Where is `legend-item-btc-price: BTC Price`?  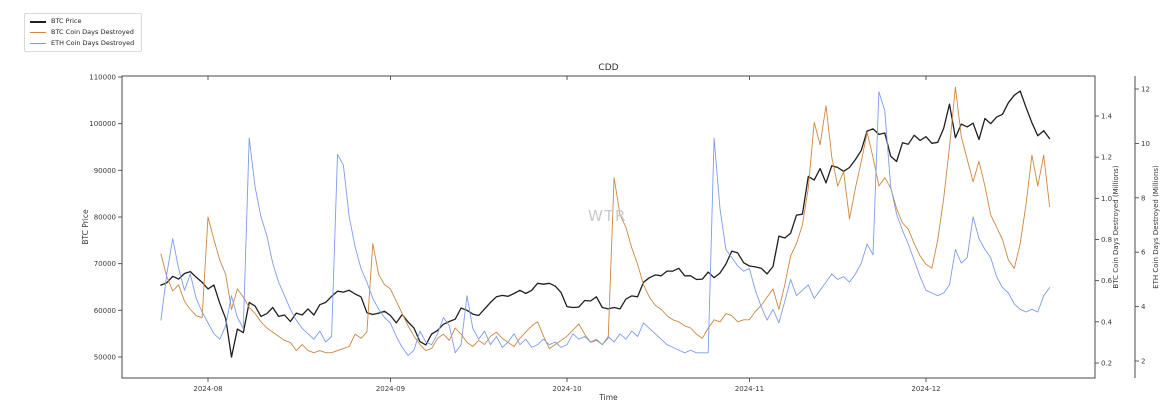
legend-item-btc-price: BTC Price is located at coordinates (82, 21).